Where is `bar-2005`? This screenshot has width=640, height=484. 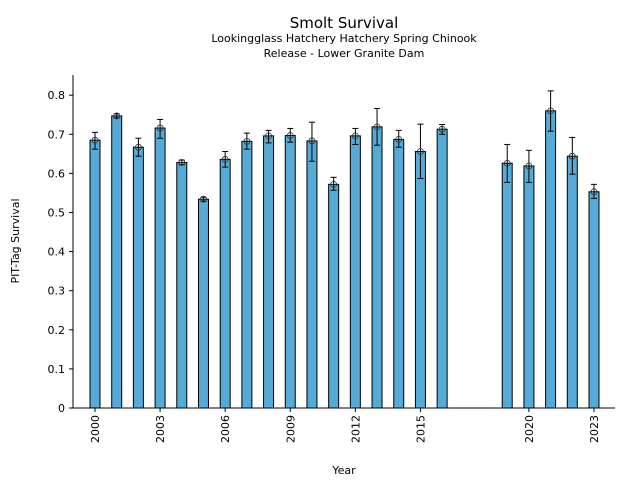 bar-2005 is located at coordinates (203, 303).